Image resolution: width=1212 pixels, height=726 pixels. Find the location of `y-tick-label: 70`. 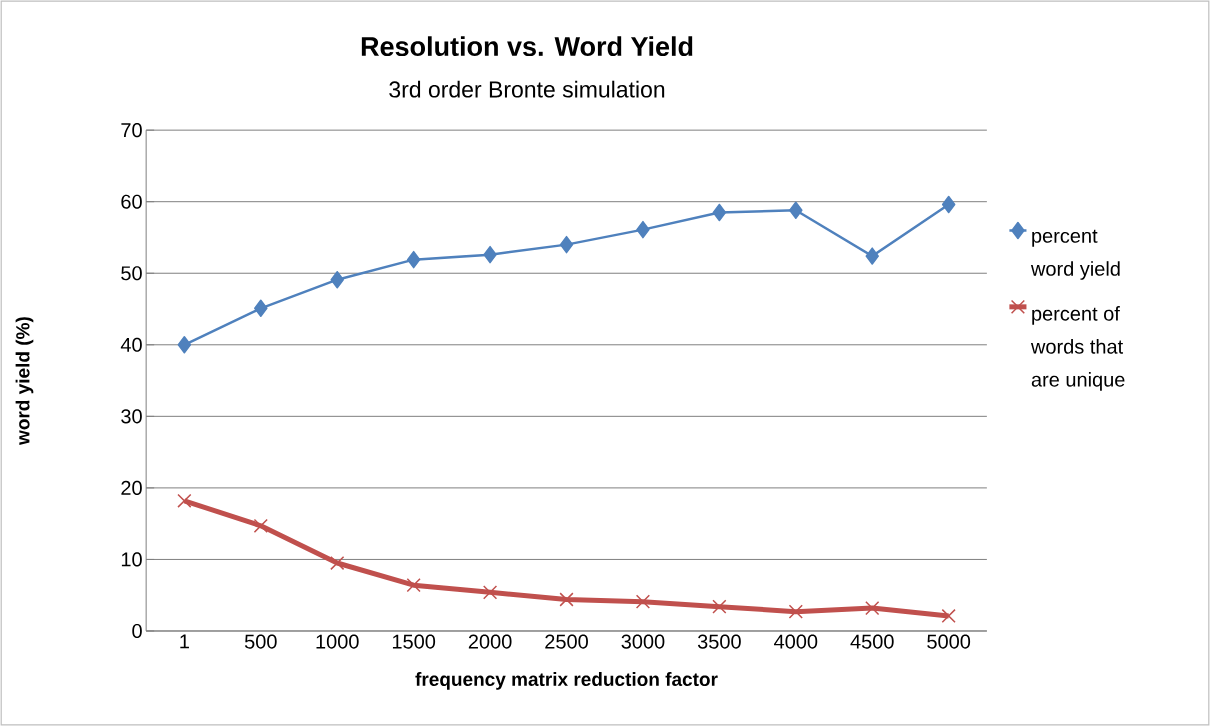

y-tick-label: 70 is located at coordinates (131, 130).